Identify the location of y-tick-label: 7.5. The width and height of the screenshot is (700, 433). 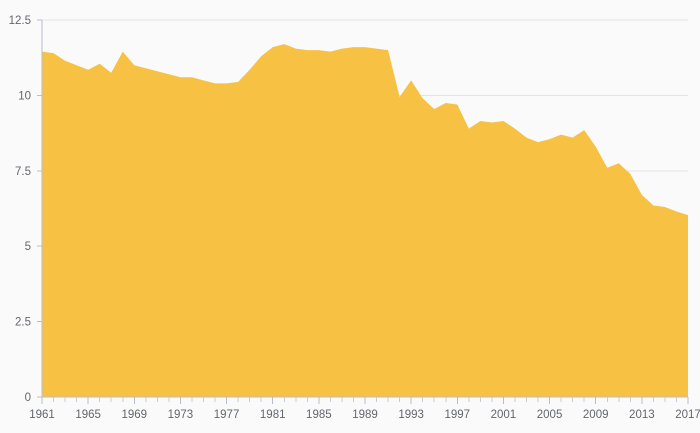
(23, 172).